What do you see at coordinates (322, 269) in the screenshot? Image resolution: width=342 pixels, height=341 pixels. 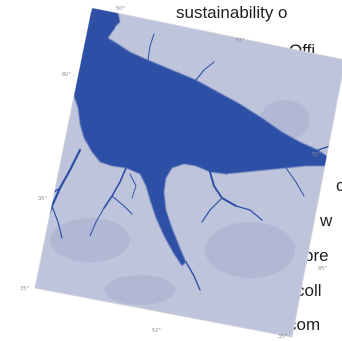 I see `tick-label: 85°` at bounding box center [322, 269].